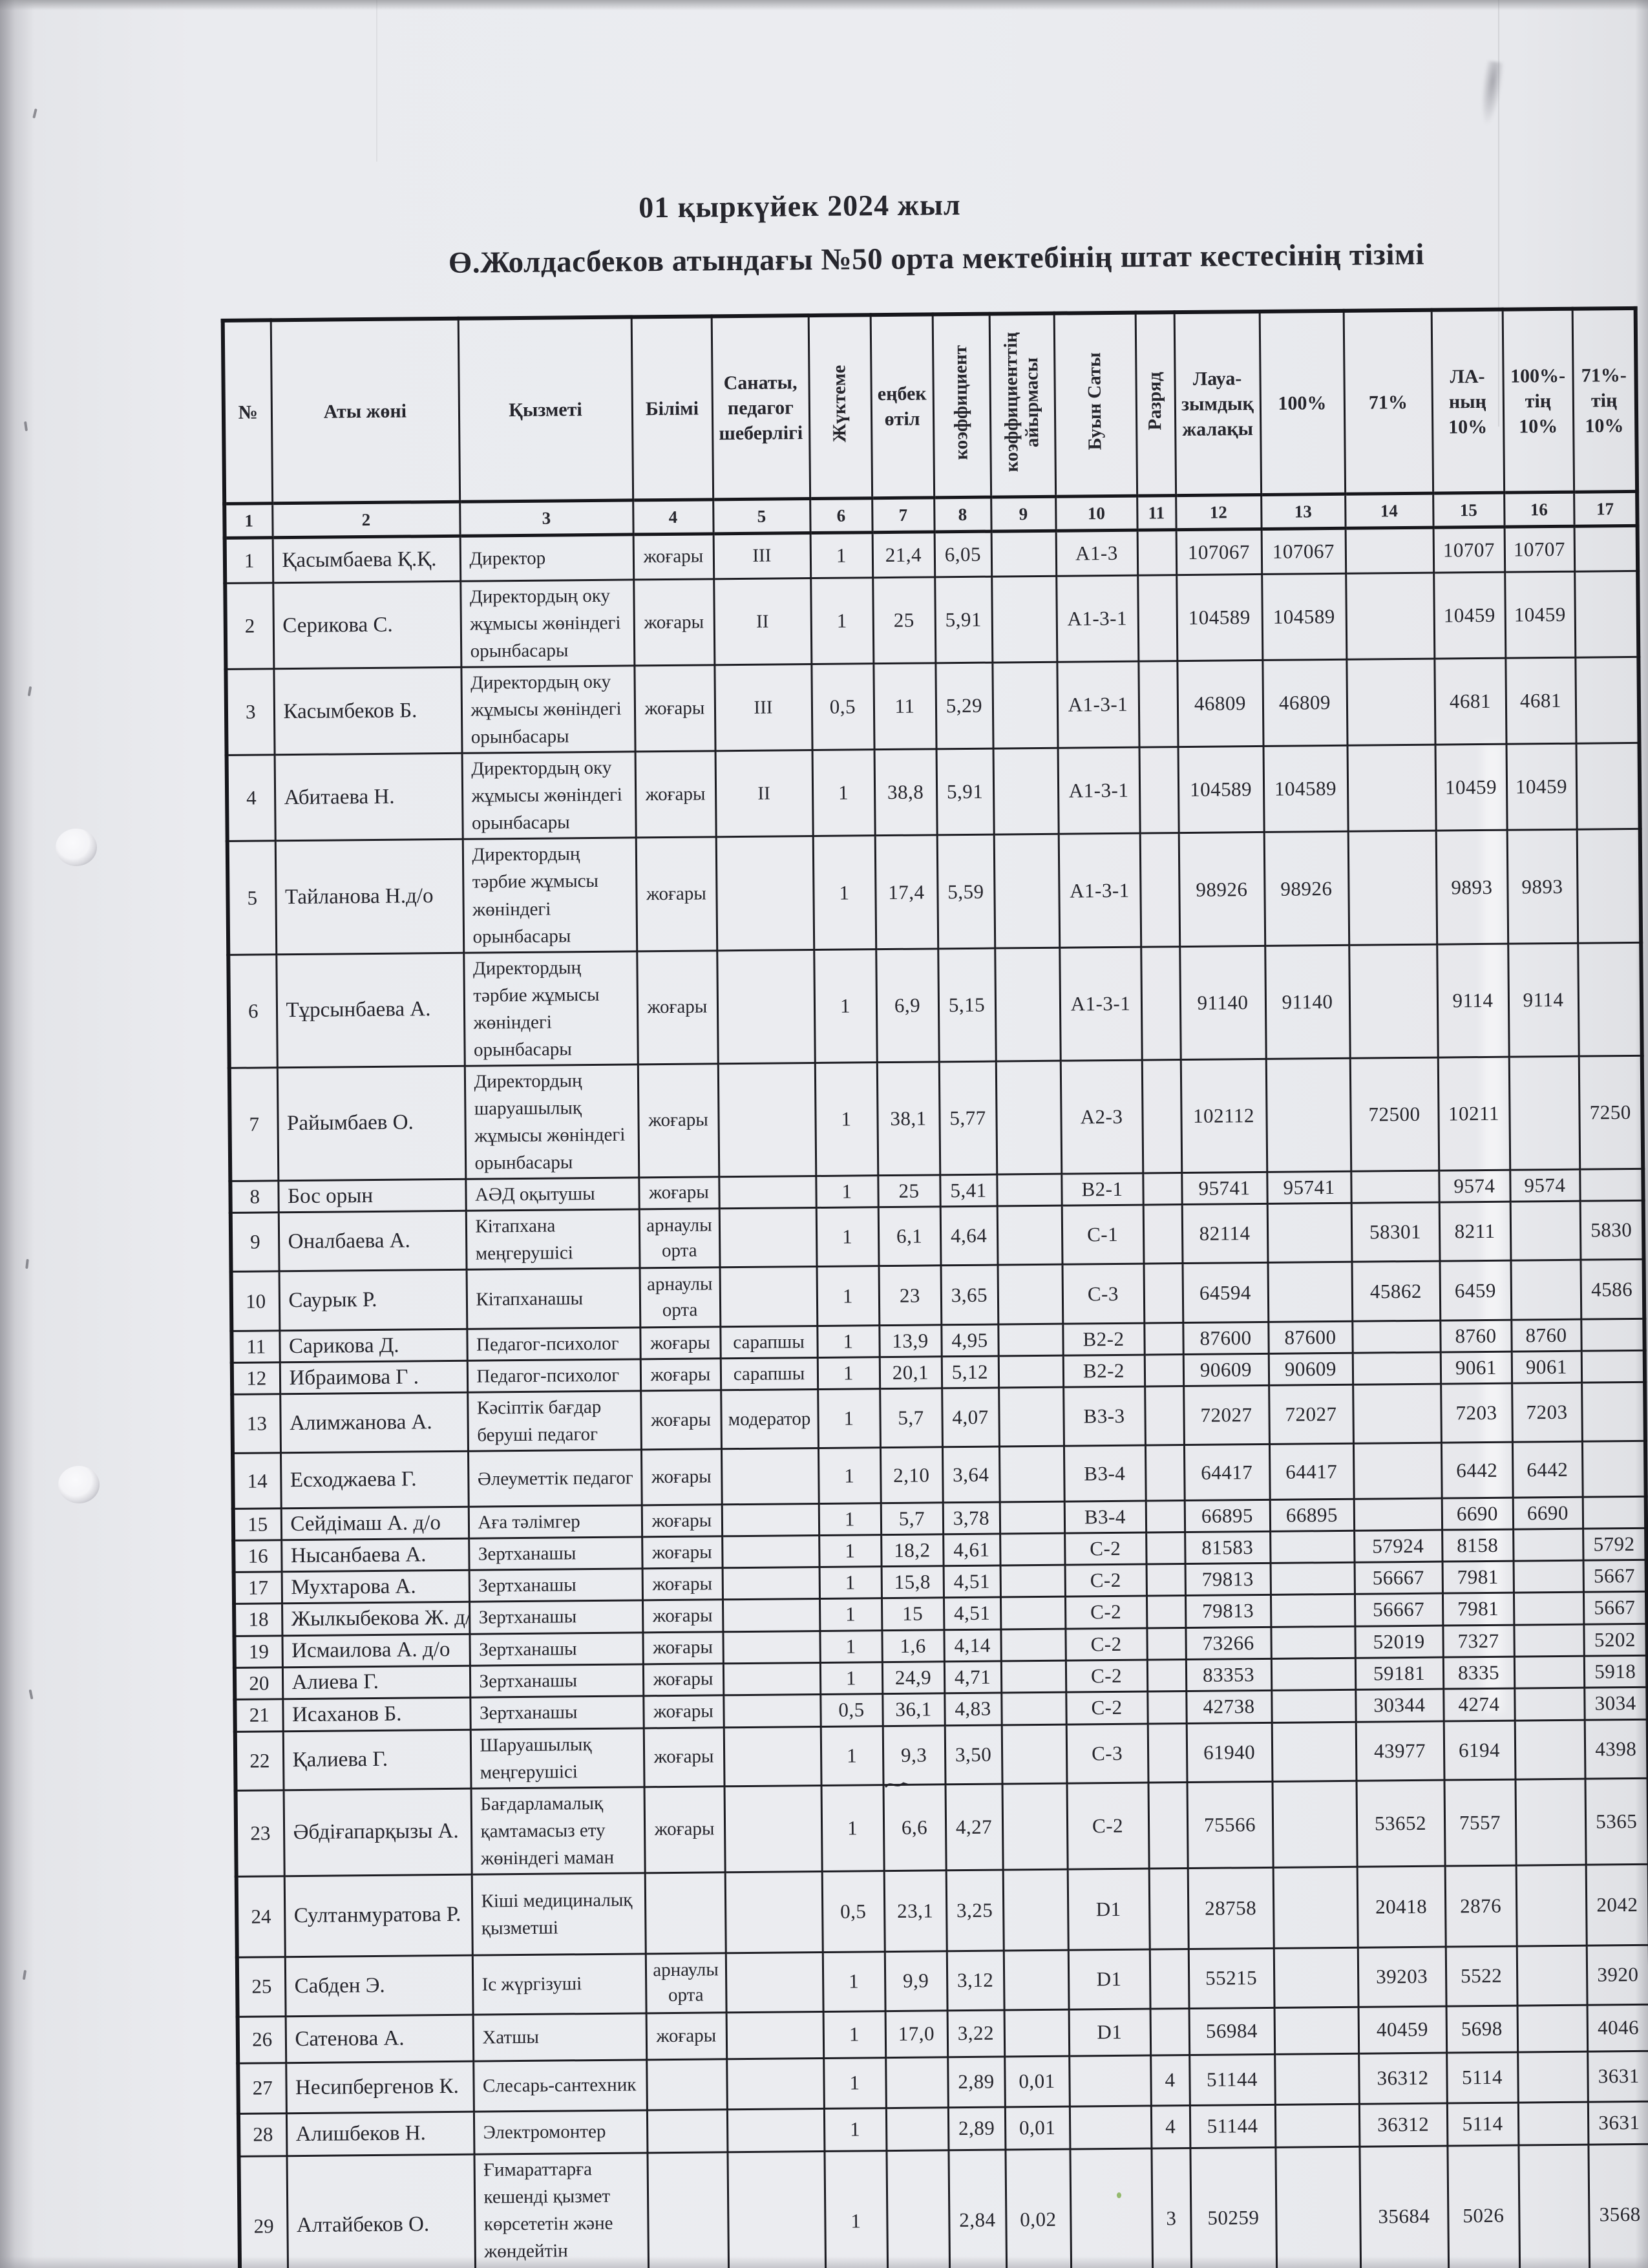 The image size is (1648, 2268). Describe the element at coordinates (1543, 999) in the screenshot. I see `cell: 9114` at that location.